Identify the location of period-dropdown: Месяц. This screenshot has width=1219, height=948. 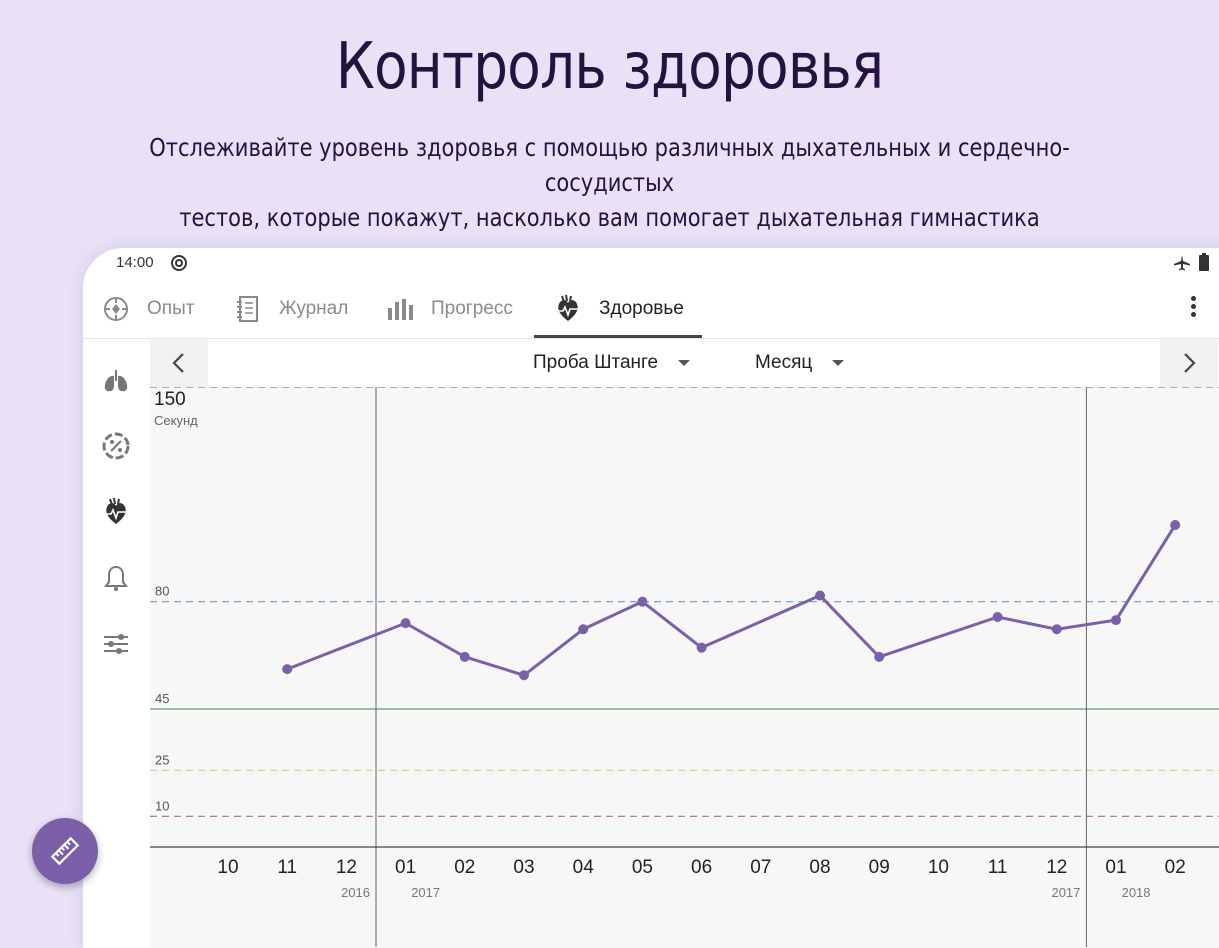
(800, 363).